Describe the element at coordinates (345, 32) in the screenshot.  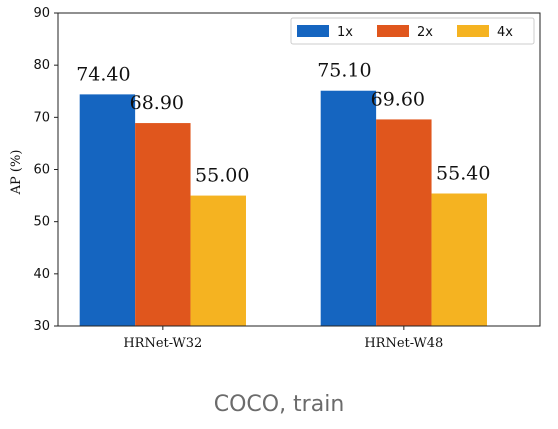
I see `legend-label: 1x` at that location.